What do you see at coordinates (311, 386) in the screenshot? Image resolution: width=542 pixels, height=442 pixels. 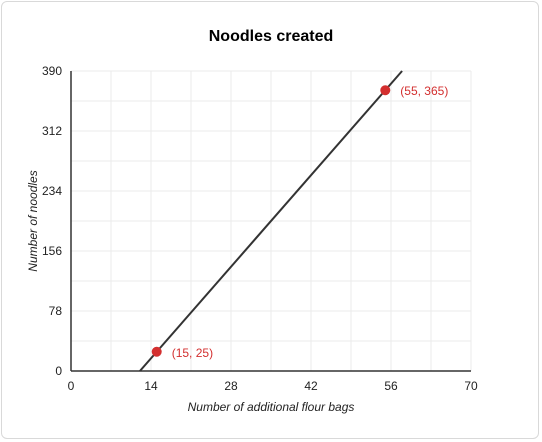 I see `x-tick-label: 42` at bounding box center [311, 386].